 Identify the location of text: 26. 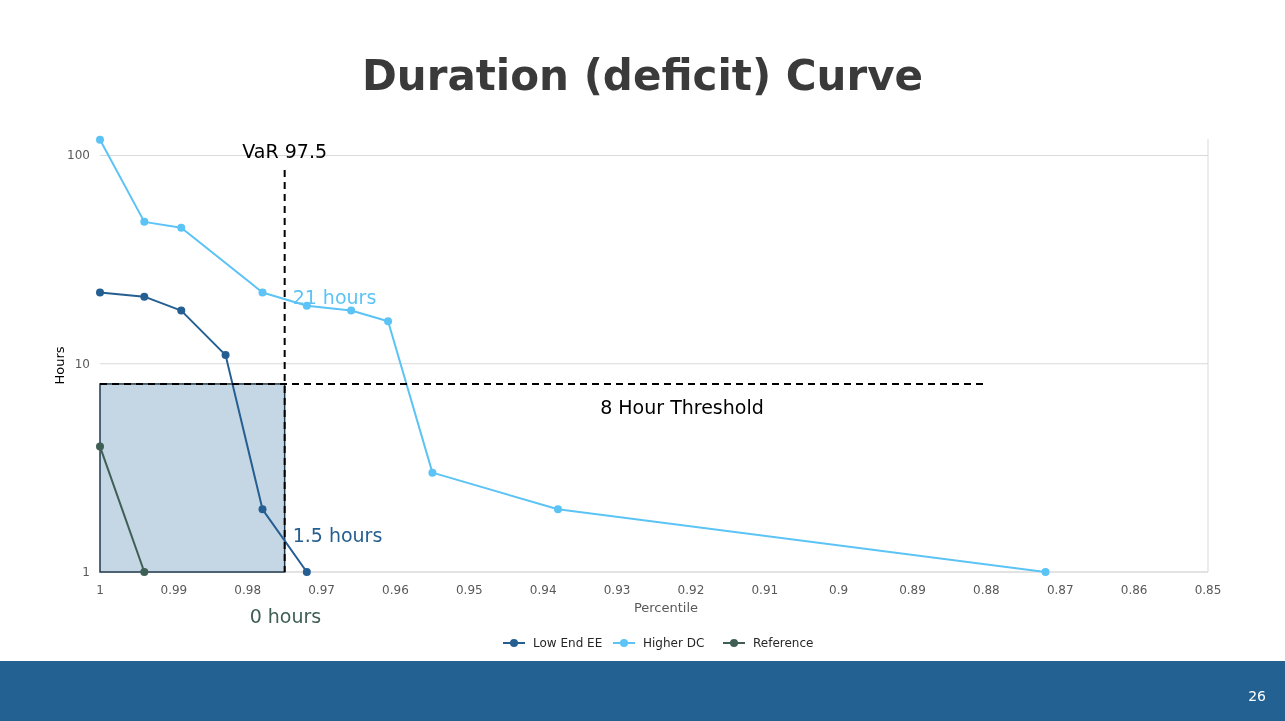
(1257, 696).